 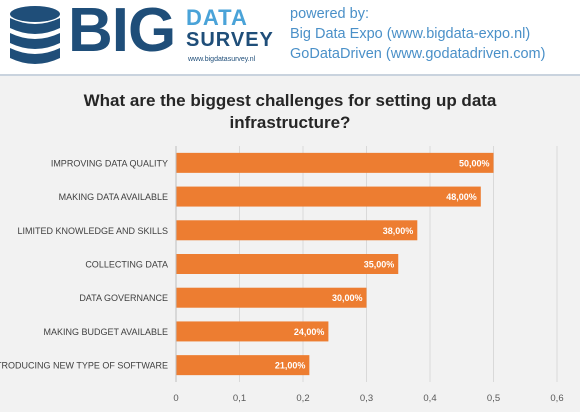 I want to click on category-label: INTRODUCING NEW TYPE OF SOFTWARE, so click(x=84, y=366).